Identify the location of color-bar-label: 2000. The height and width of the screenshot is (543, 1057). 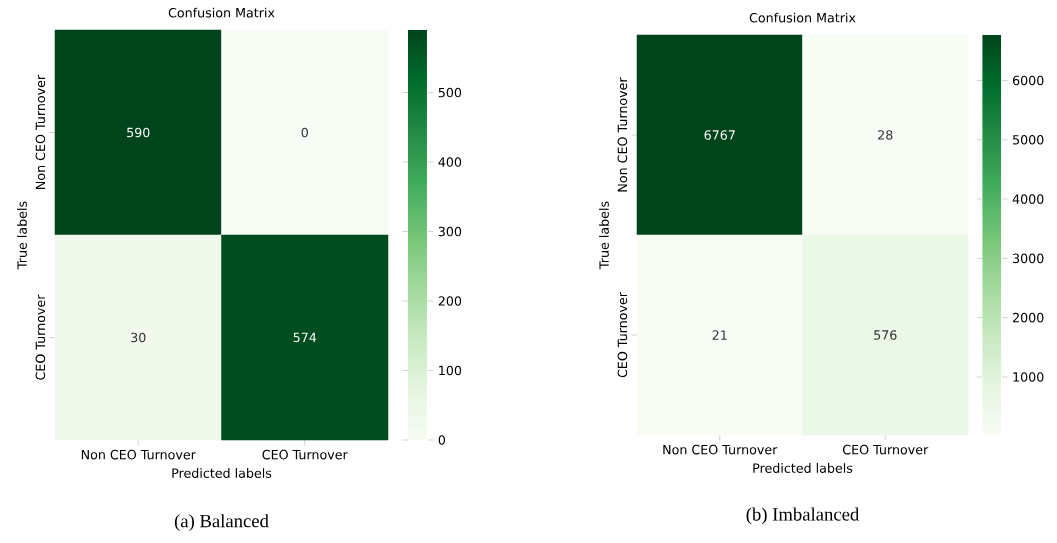
(1028, 317).